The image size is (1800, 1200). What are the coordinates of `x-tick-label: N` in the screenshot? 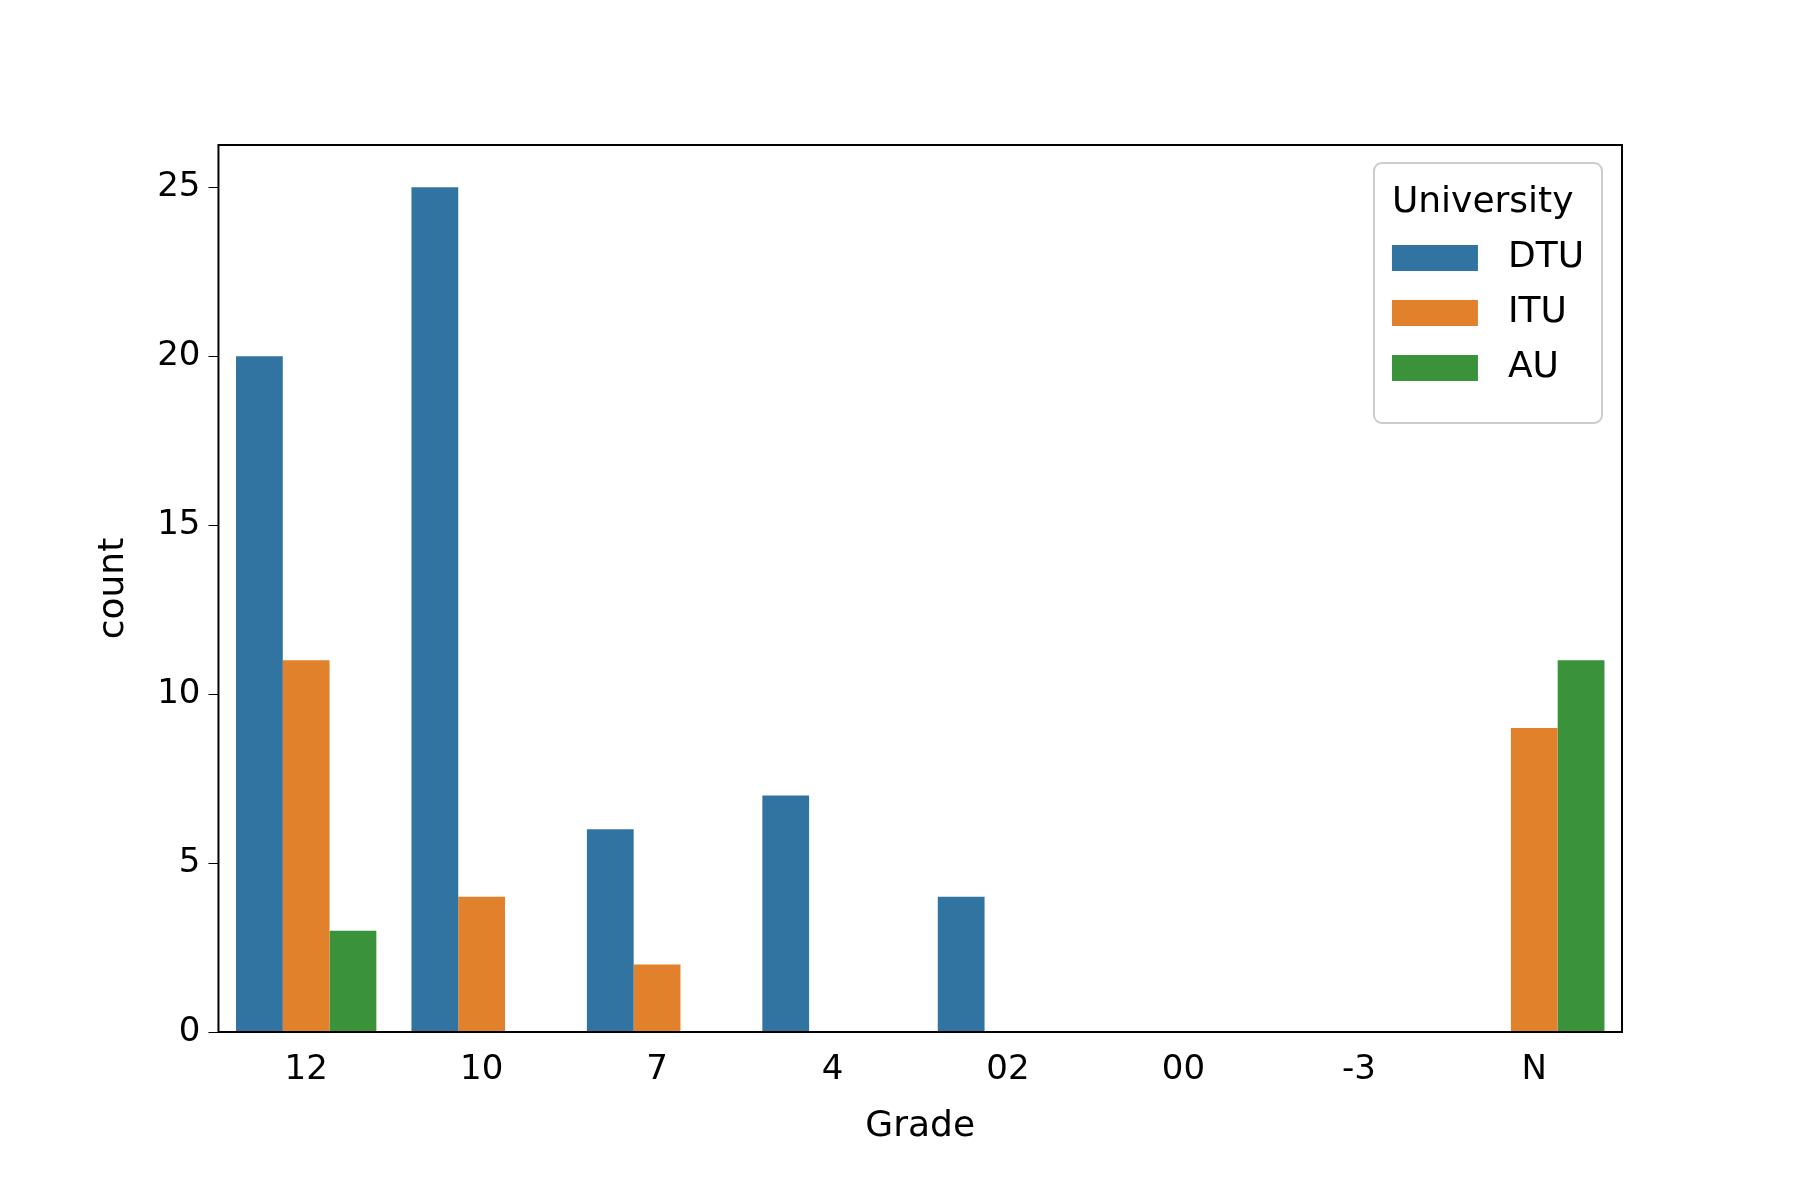 It's located at (1534, 1067).